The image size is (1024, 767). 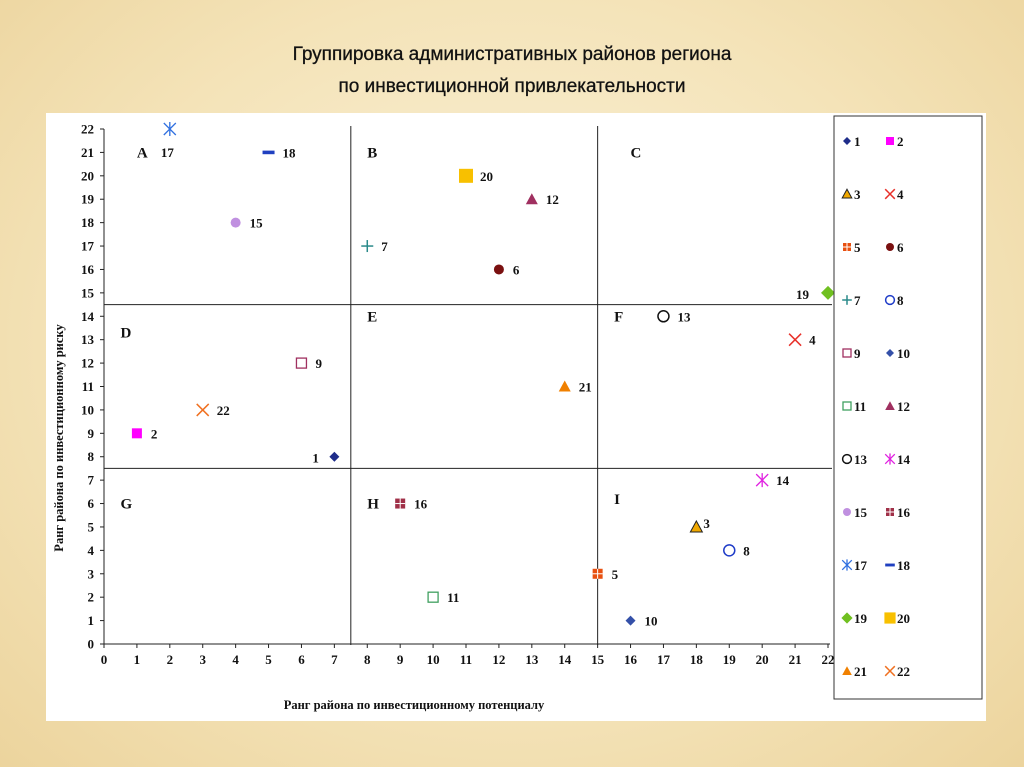 I want to click on legend-label: 9, so click(x=857, y=353).